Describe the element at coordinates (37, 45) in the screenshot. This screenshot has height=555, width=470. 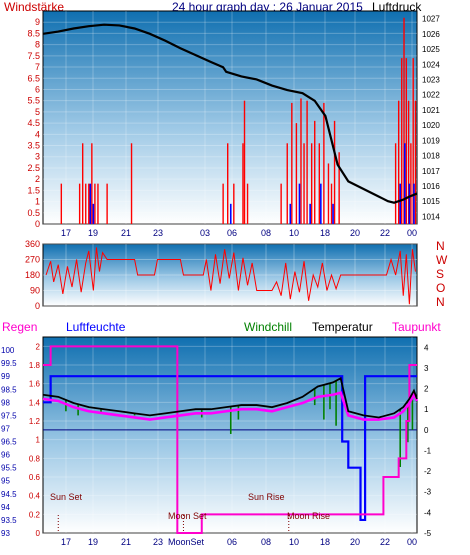
I see `wind-tick-label: 8` at that location.